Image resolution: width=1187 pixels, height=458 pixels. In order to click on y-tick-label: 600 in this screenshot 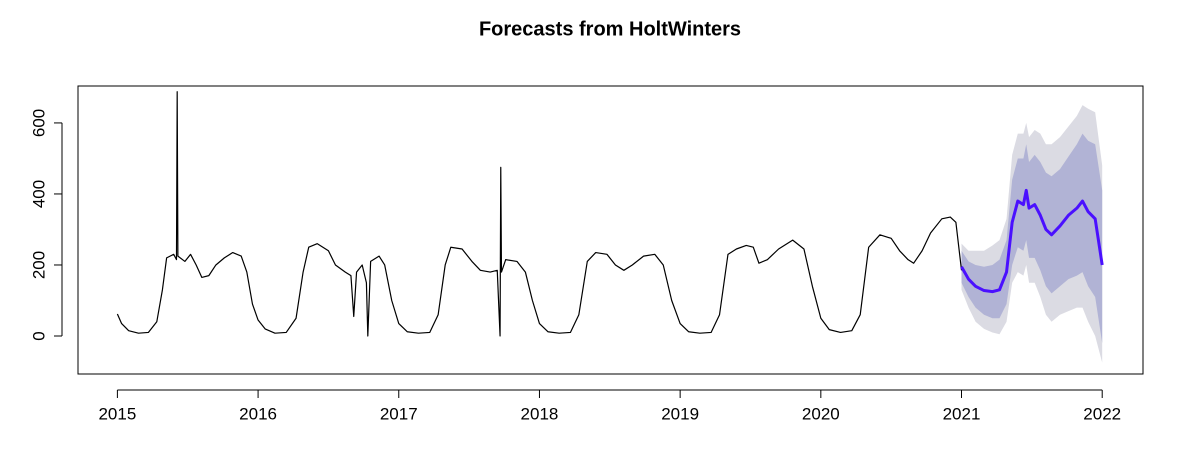, I will do `click(38, 123)`.